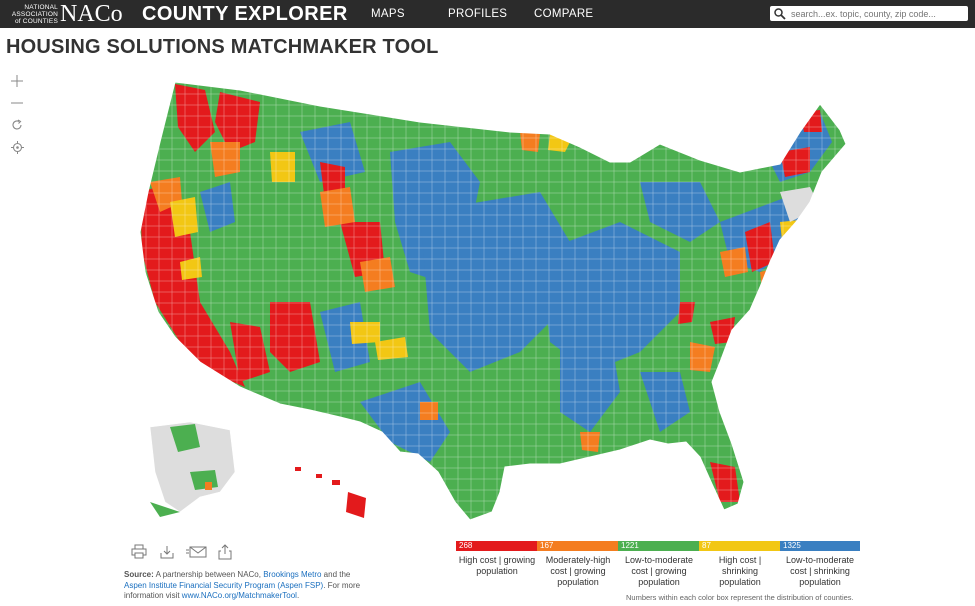 The width and height of the screenshot is (975, 606). What do you see at coordinates (292, 574) in the screenshot?
I see `brookings-link: Brookings Metro` at bounding box center [292, 574].